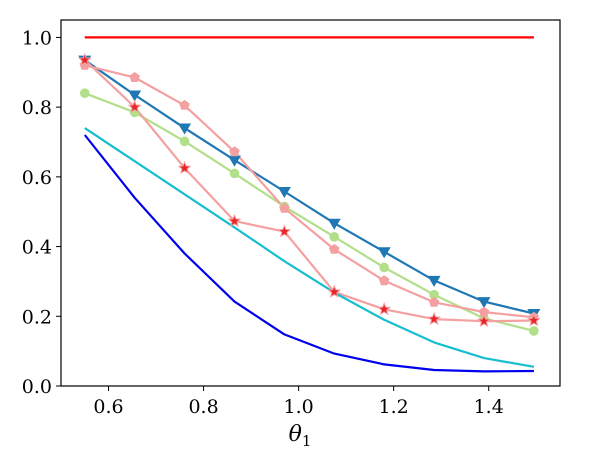  I want to click on x-tick-label: 1.2, so click(394, 407).